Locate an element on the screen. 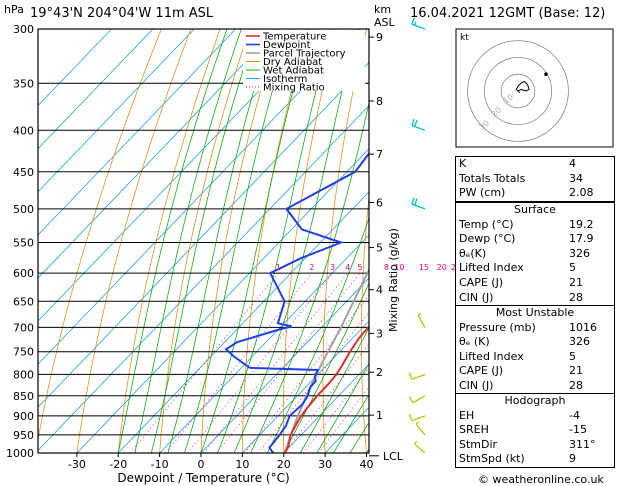  hodo-label: SREH is located at coordinates (474, 430).